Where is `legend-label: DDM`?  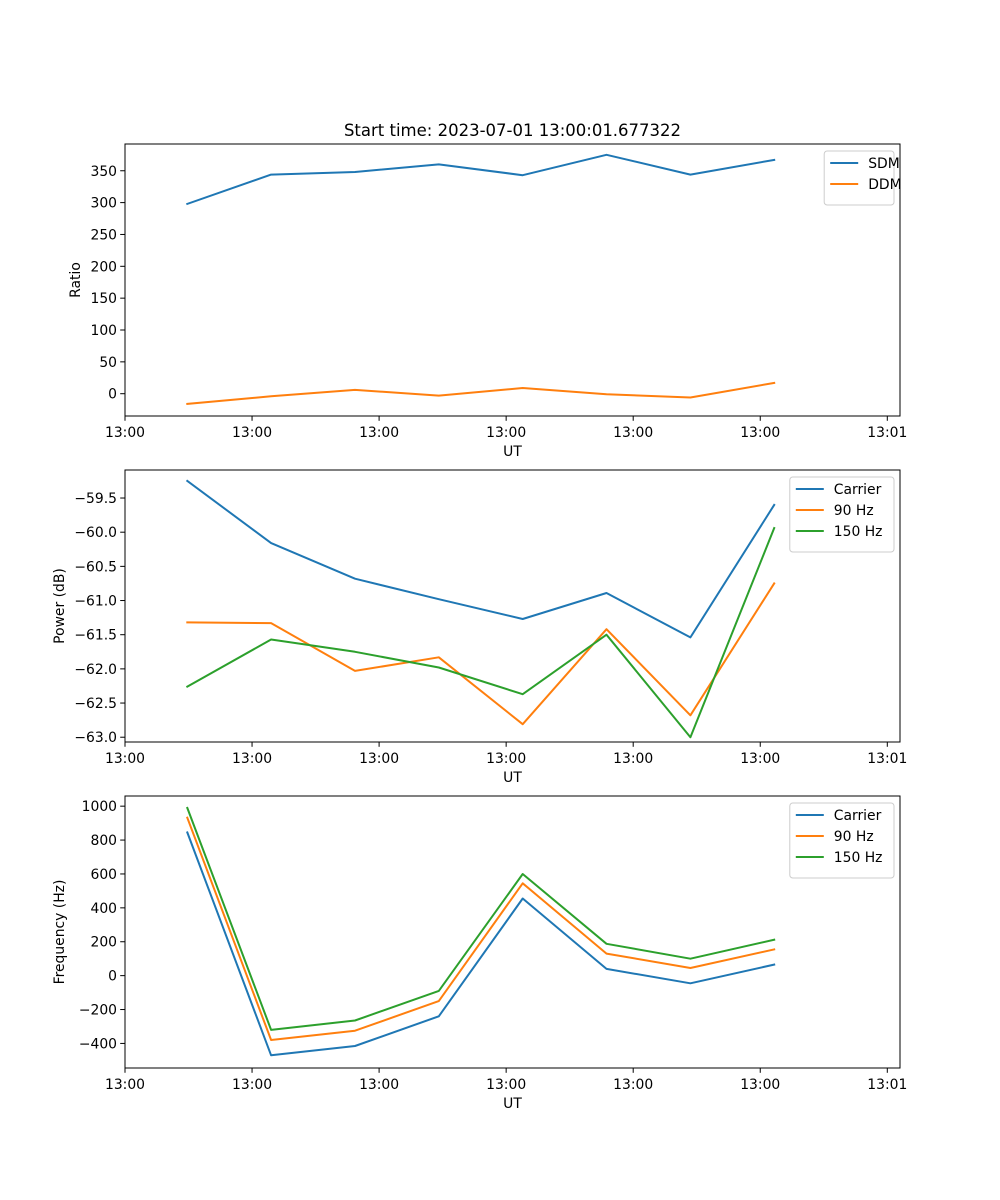 legend-label: DDM is located at coordinates (884, 185).